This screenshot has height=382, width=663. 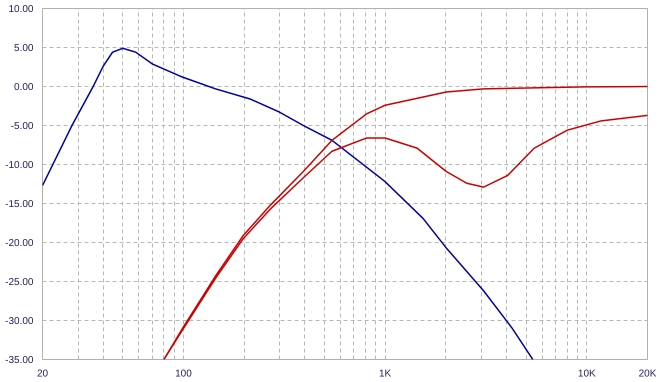 What do you see at coordinates (22, 126) in the screenshot?
I see `y-tick-label: -5.00` at bounding box center [22, 126].